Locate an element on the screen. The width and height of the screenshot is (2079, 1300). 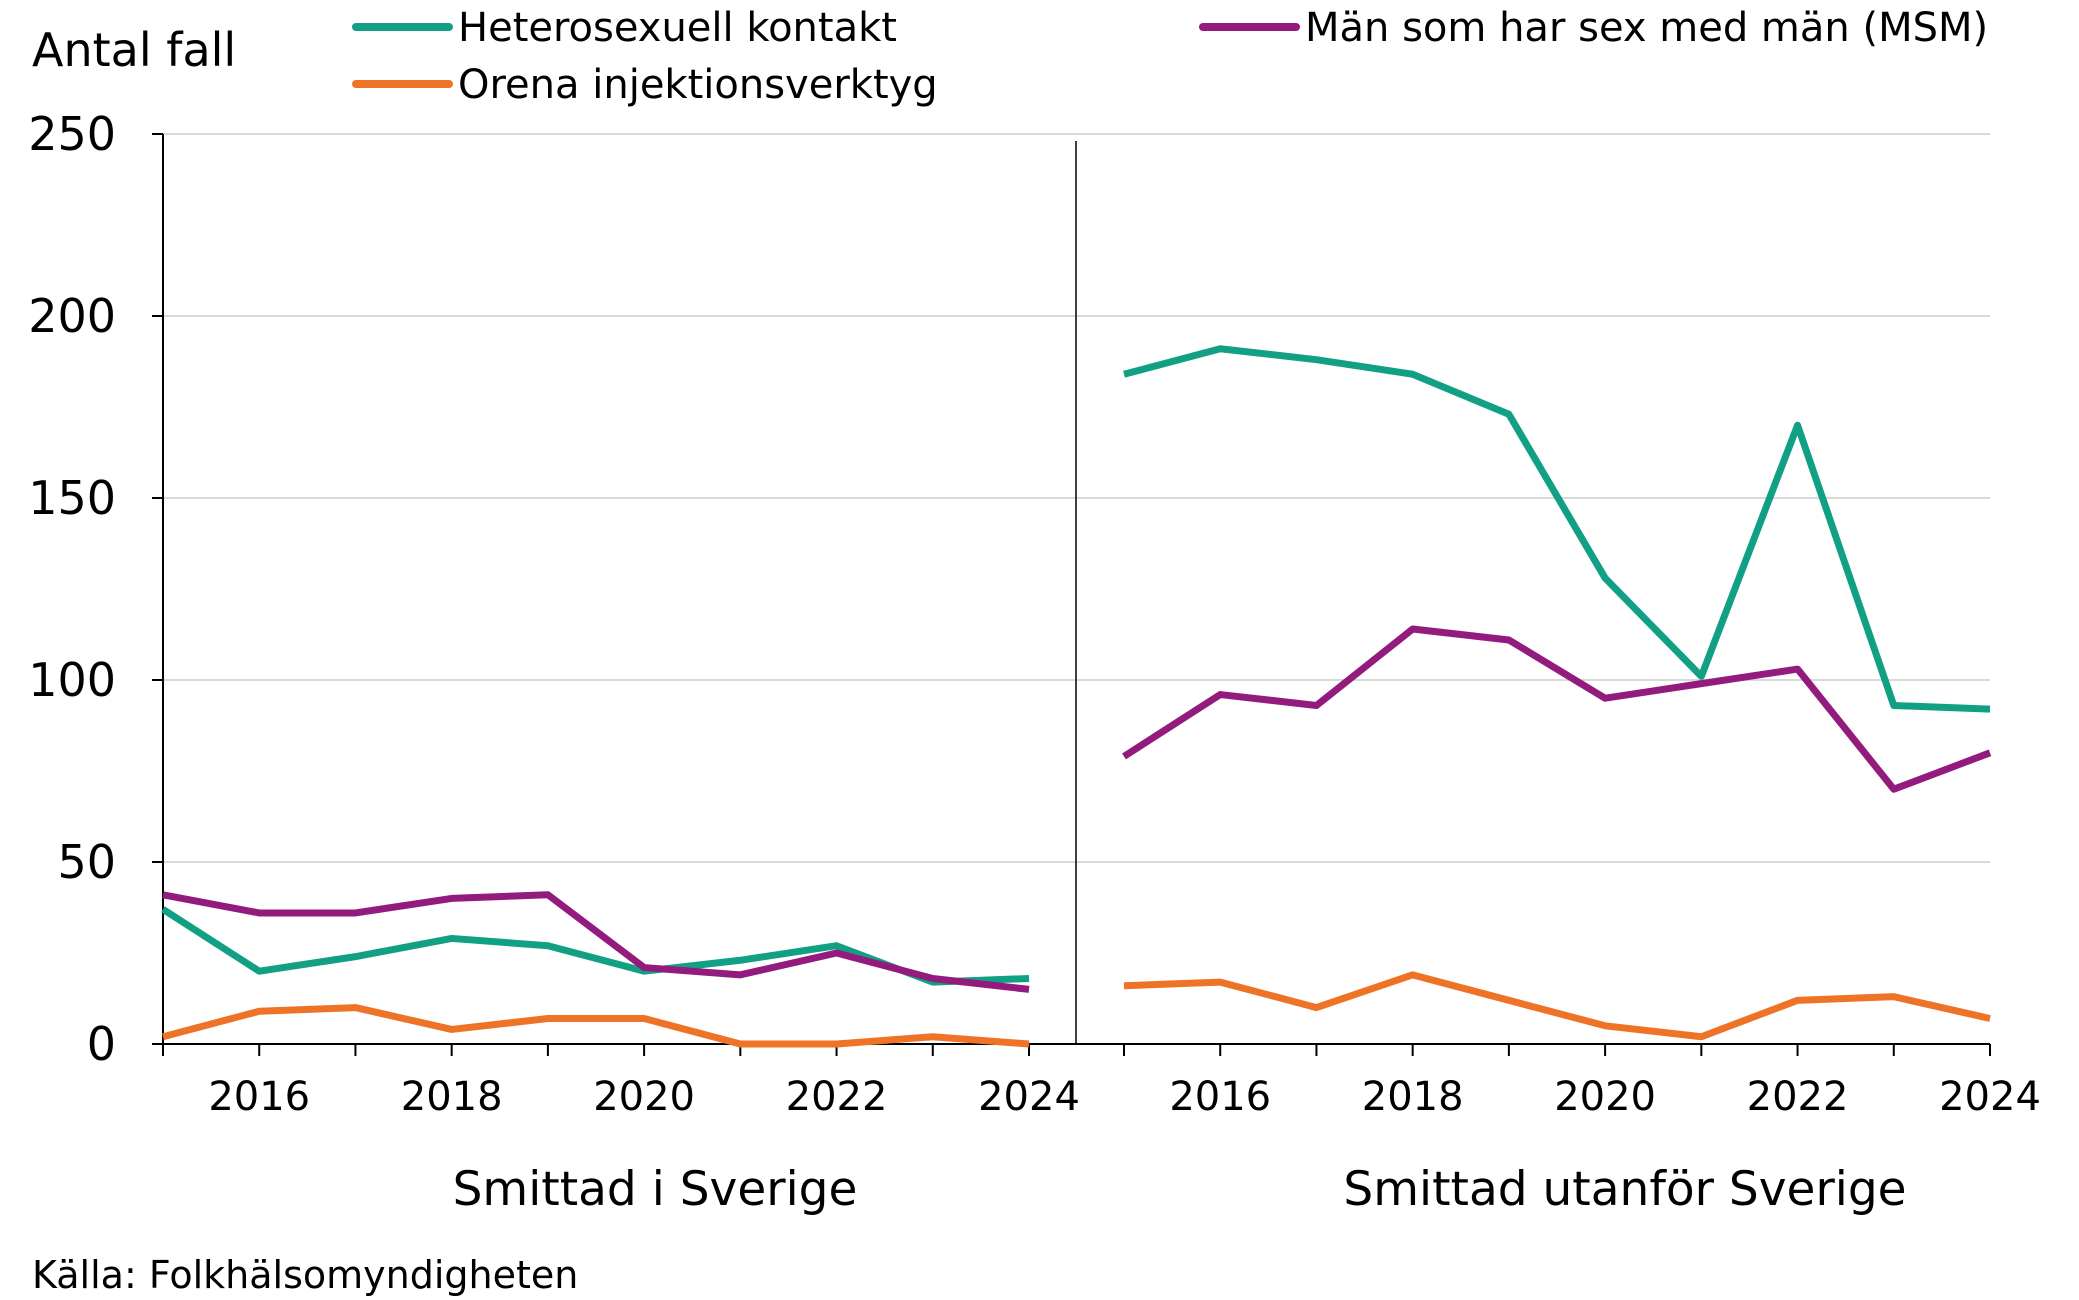
y-tick-label: 0 is located at coordinates (101, 1044).